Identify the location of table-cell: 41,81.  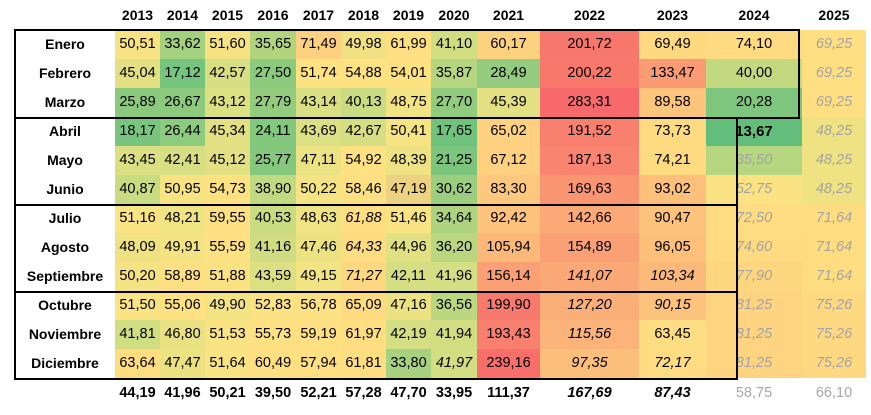
(137, 334).